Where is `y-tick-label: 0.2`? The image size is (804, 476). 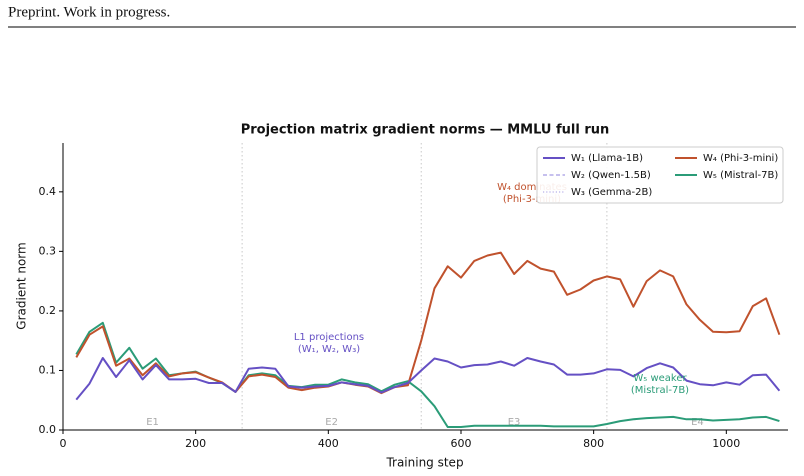 y-tick-label: 0.2 is located at coordinates (48, 310).